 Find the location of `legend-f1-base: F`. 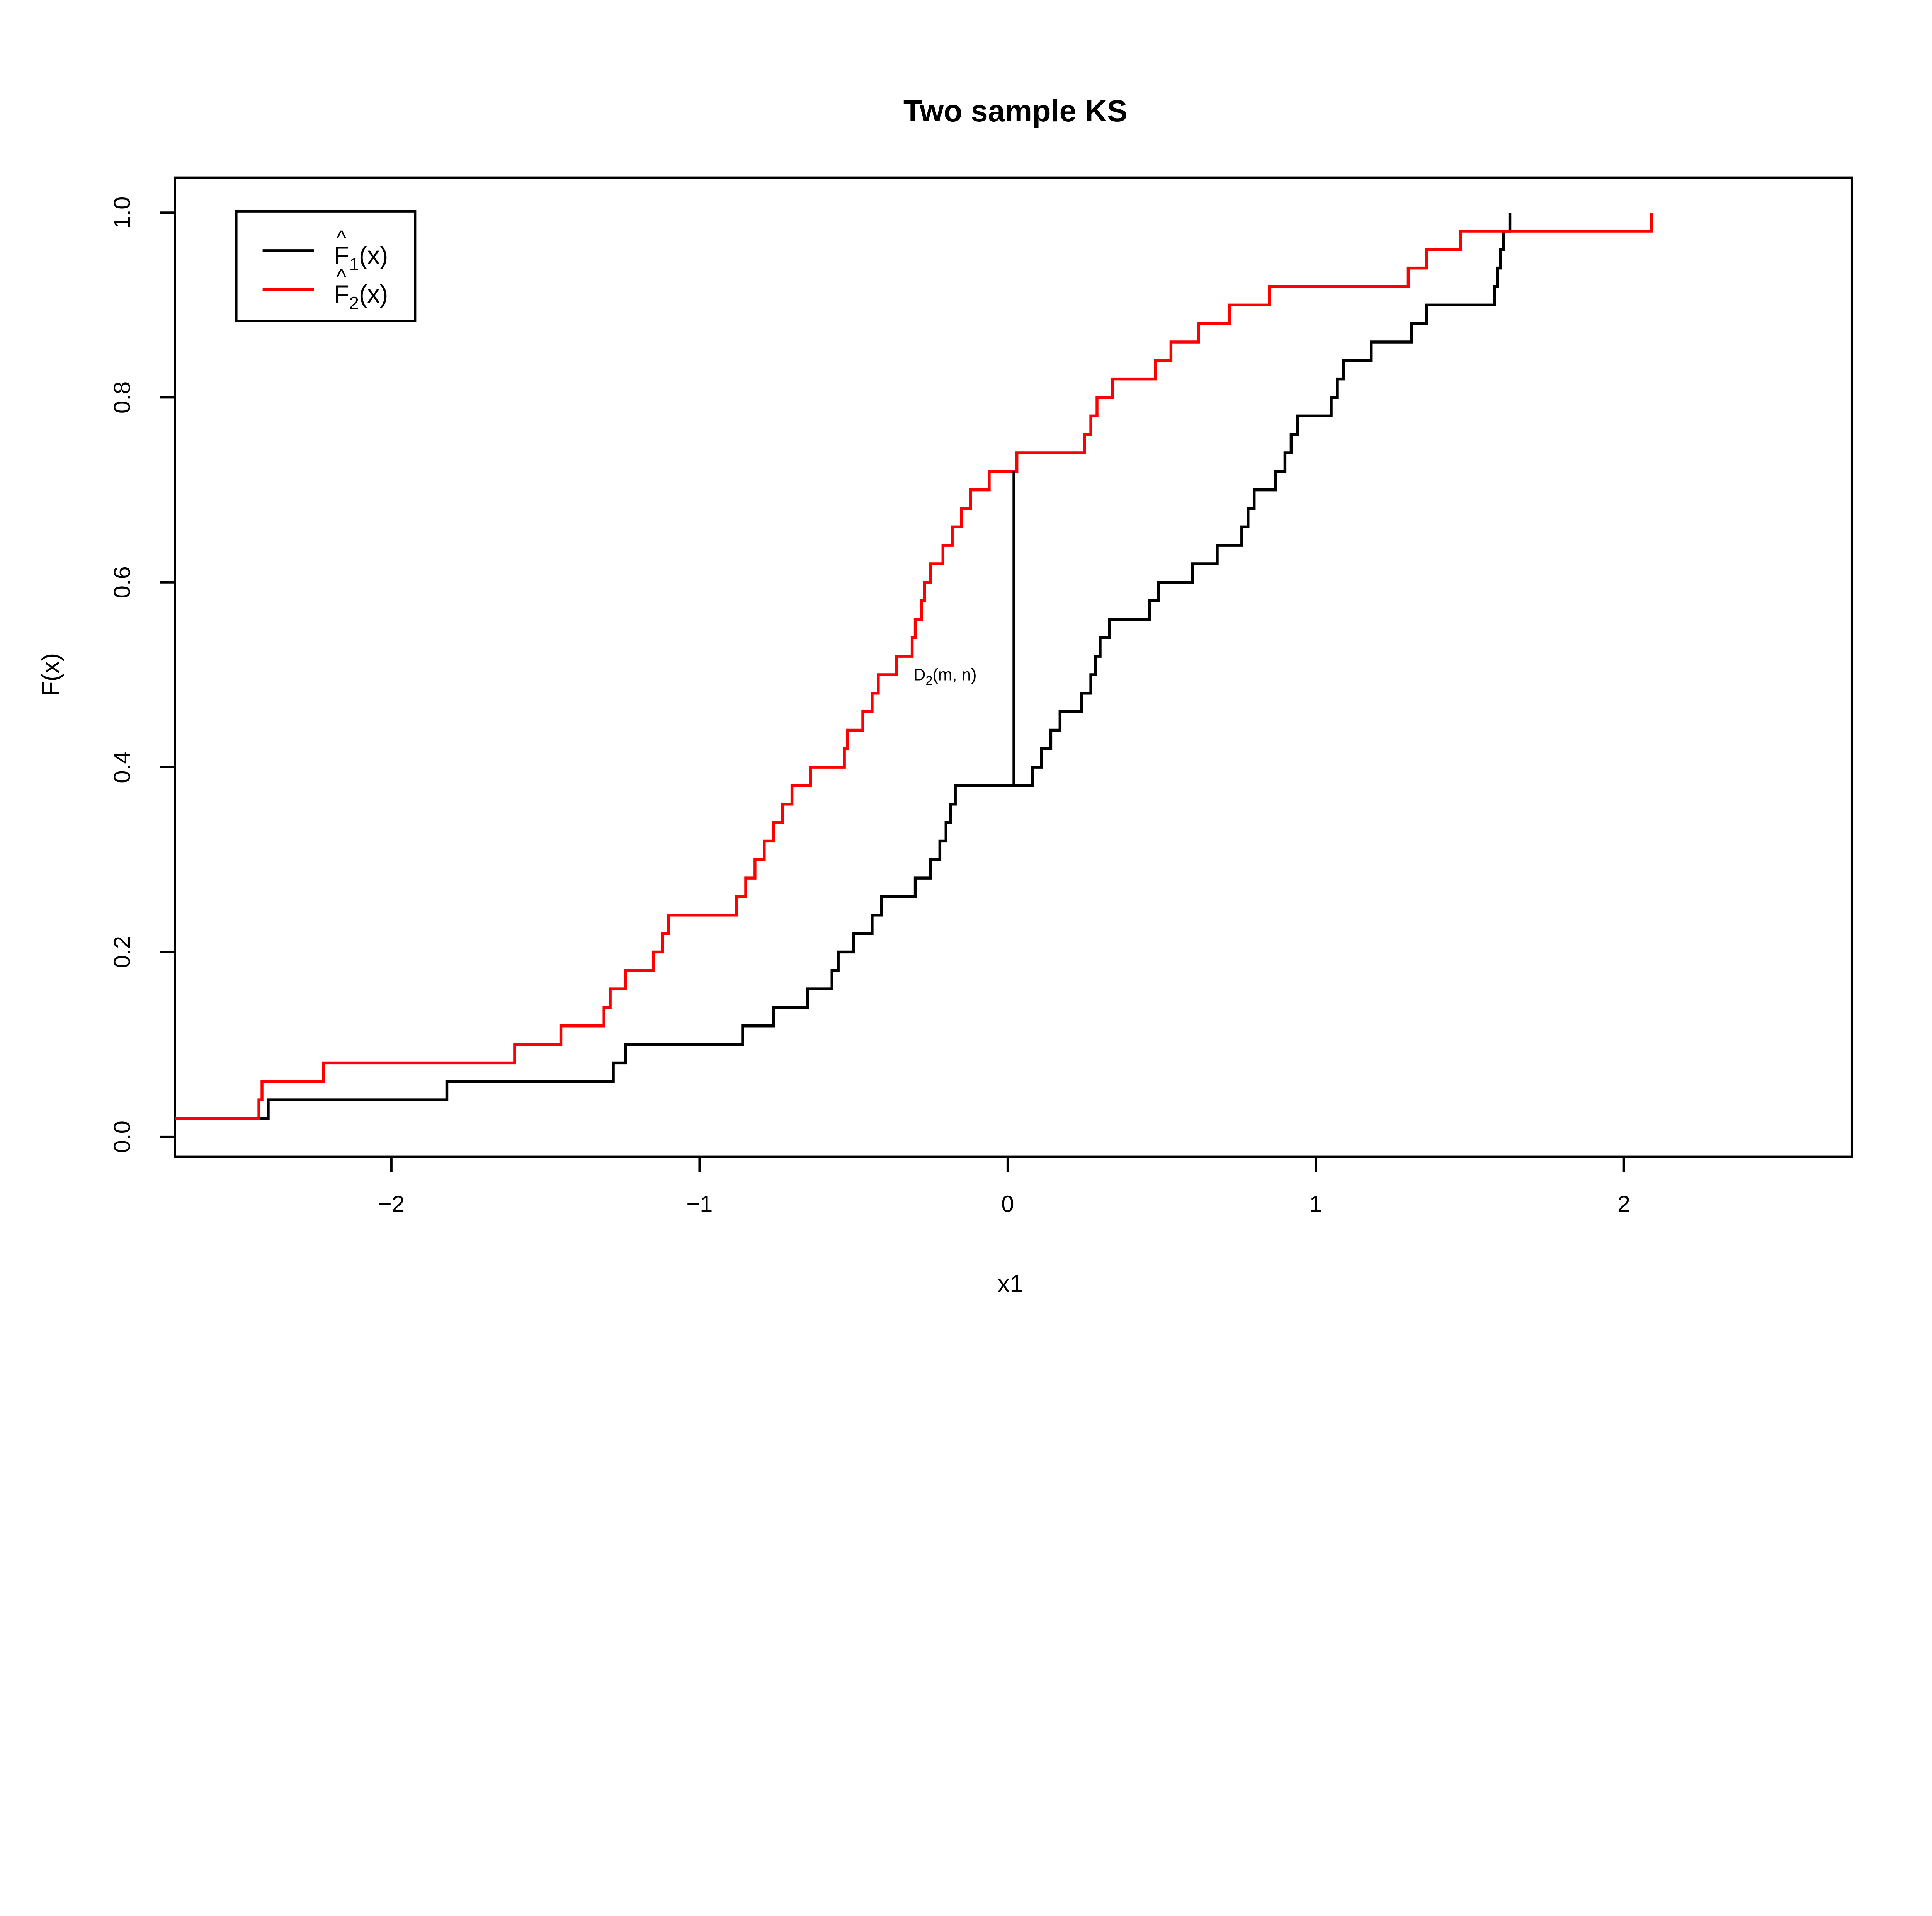

legend-f1-base: F is located at coordinates (342, 255).